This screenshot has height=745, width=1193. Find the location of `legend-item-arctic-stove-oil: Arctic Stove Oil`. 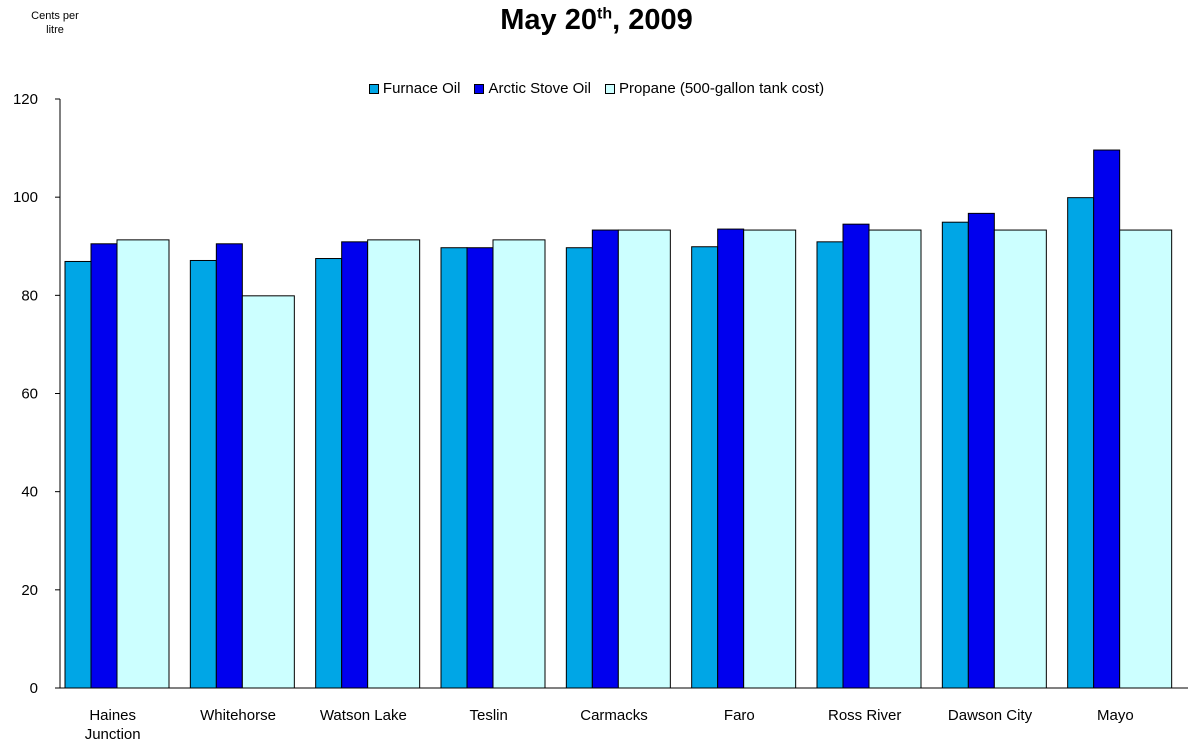

legend-item-arctic-stove-oil: Arctic Stove Oil is located at coordinates (532, 88).